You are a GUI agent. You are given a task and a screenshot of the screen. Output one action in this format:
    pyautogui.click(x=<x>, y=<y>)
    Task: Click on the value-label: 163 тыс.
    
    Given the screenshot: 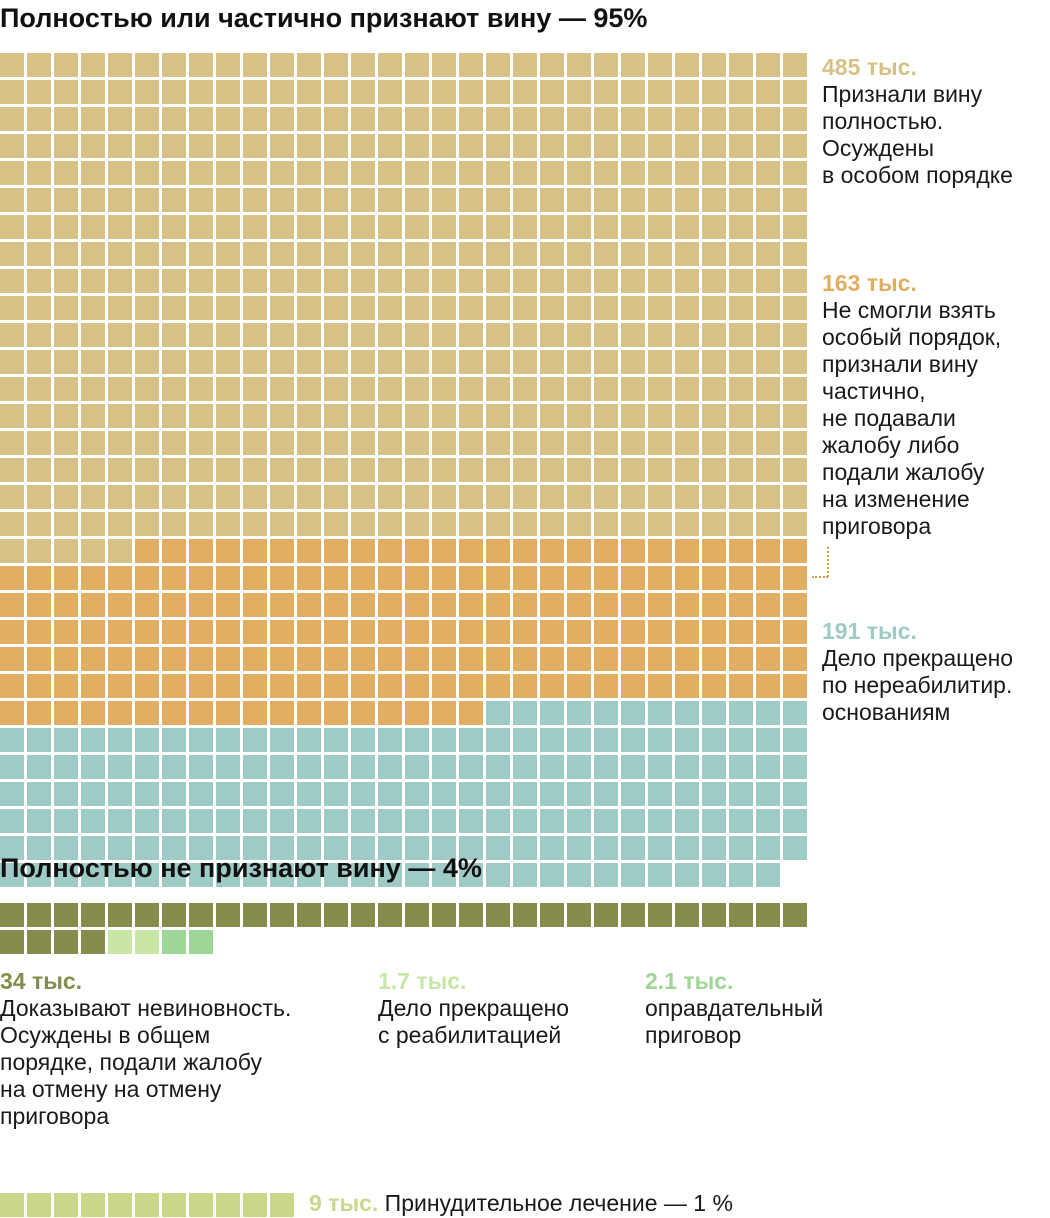 What is the action you would take?
    pyautogui.click(x=869, y=283)
    